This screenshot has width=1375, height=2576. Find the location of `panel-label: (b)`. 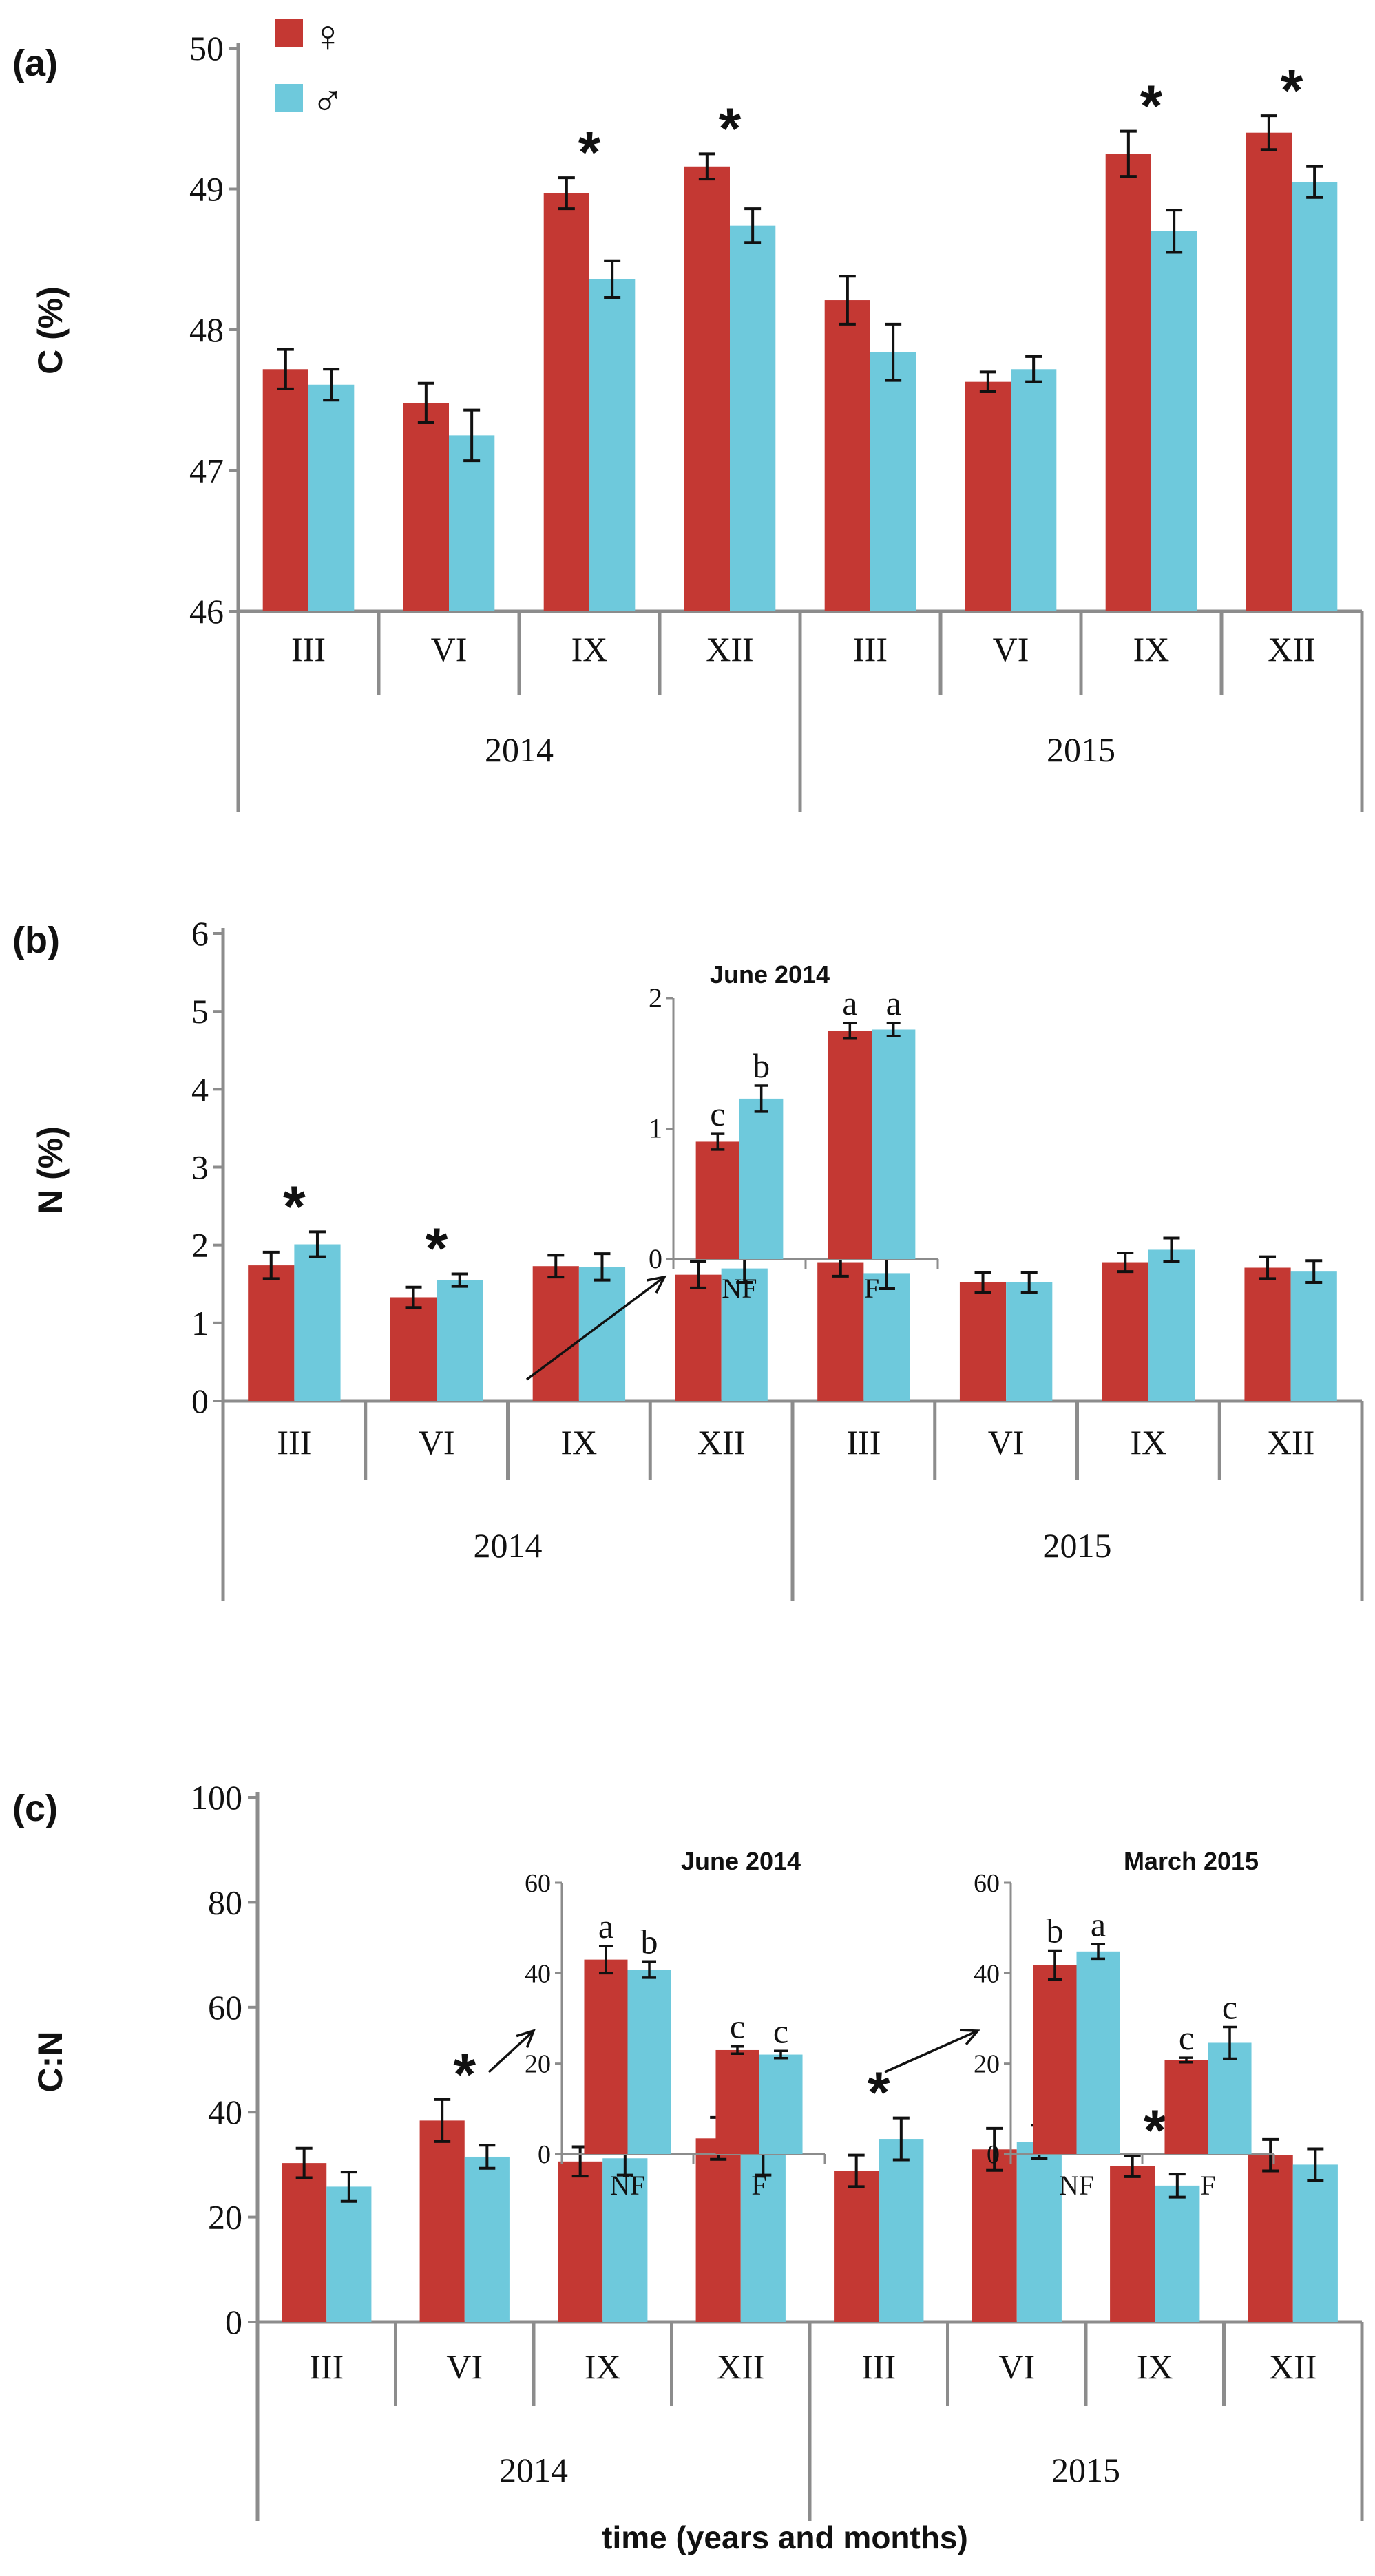

panel-label: (b) is located at coordinates (36, 941).